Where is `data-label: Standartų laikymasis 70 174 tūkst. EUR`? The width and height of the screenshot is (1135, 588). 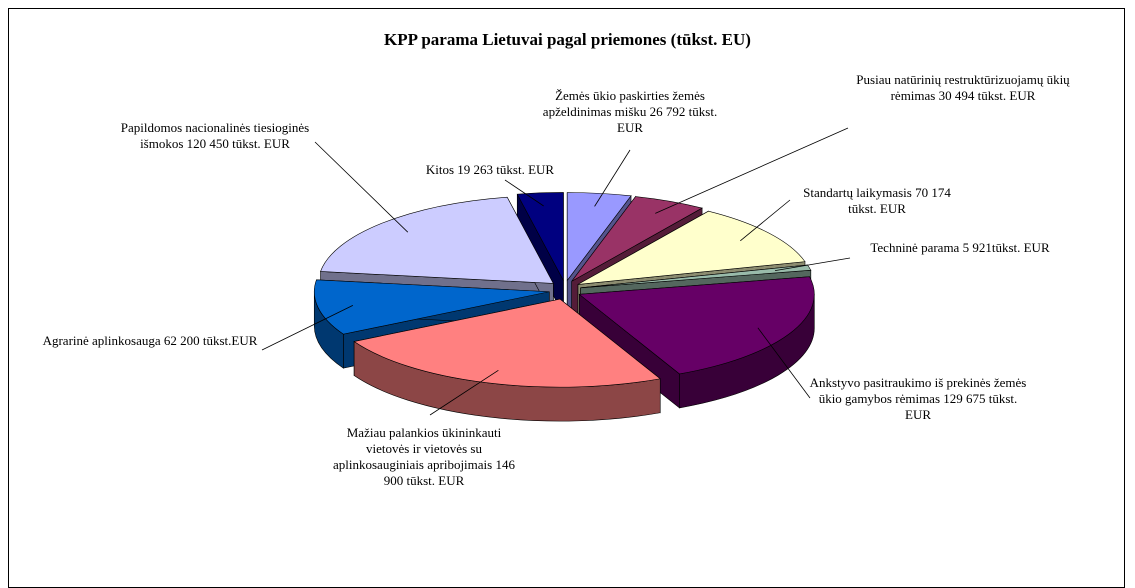 data-label: Standartų laikymasis 70 174 tūkst. EUR is located at coordinates (877, 200).